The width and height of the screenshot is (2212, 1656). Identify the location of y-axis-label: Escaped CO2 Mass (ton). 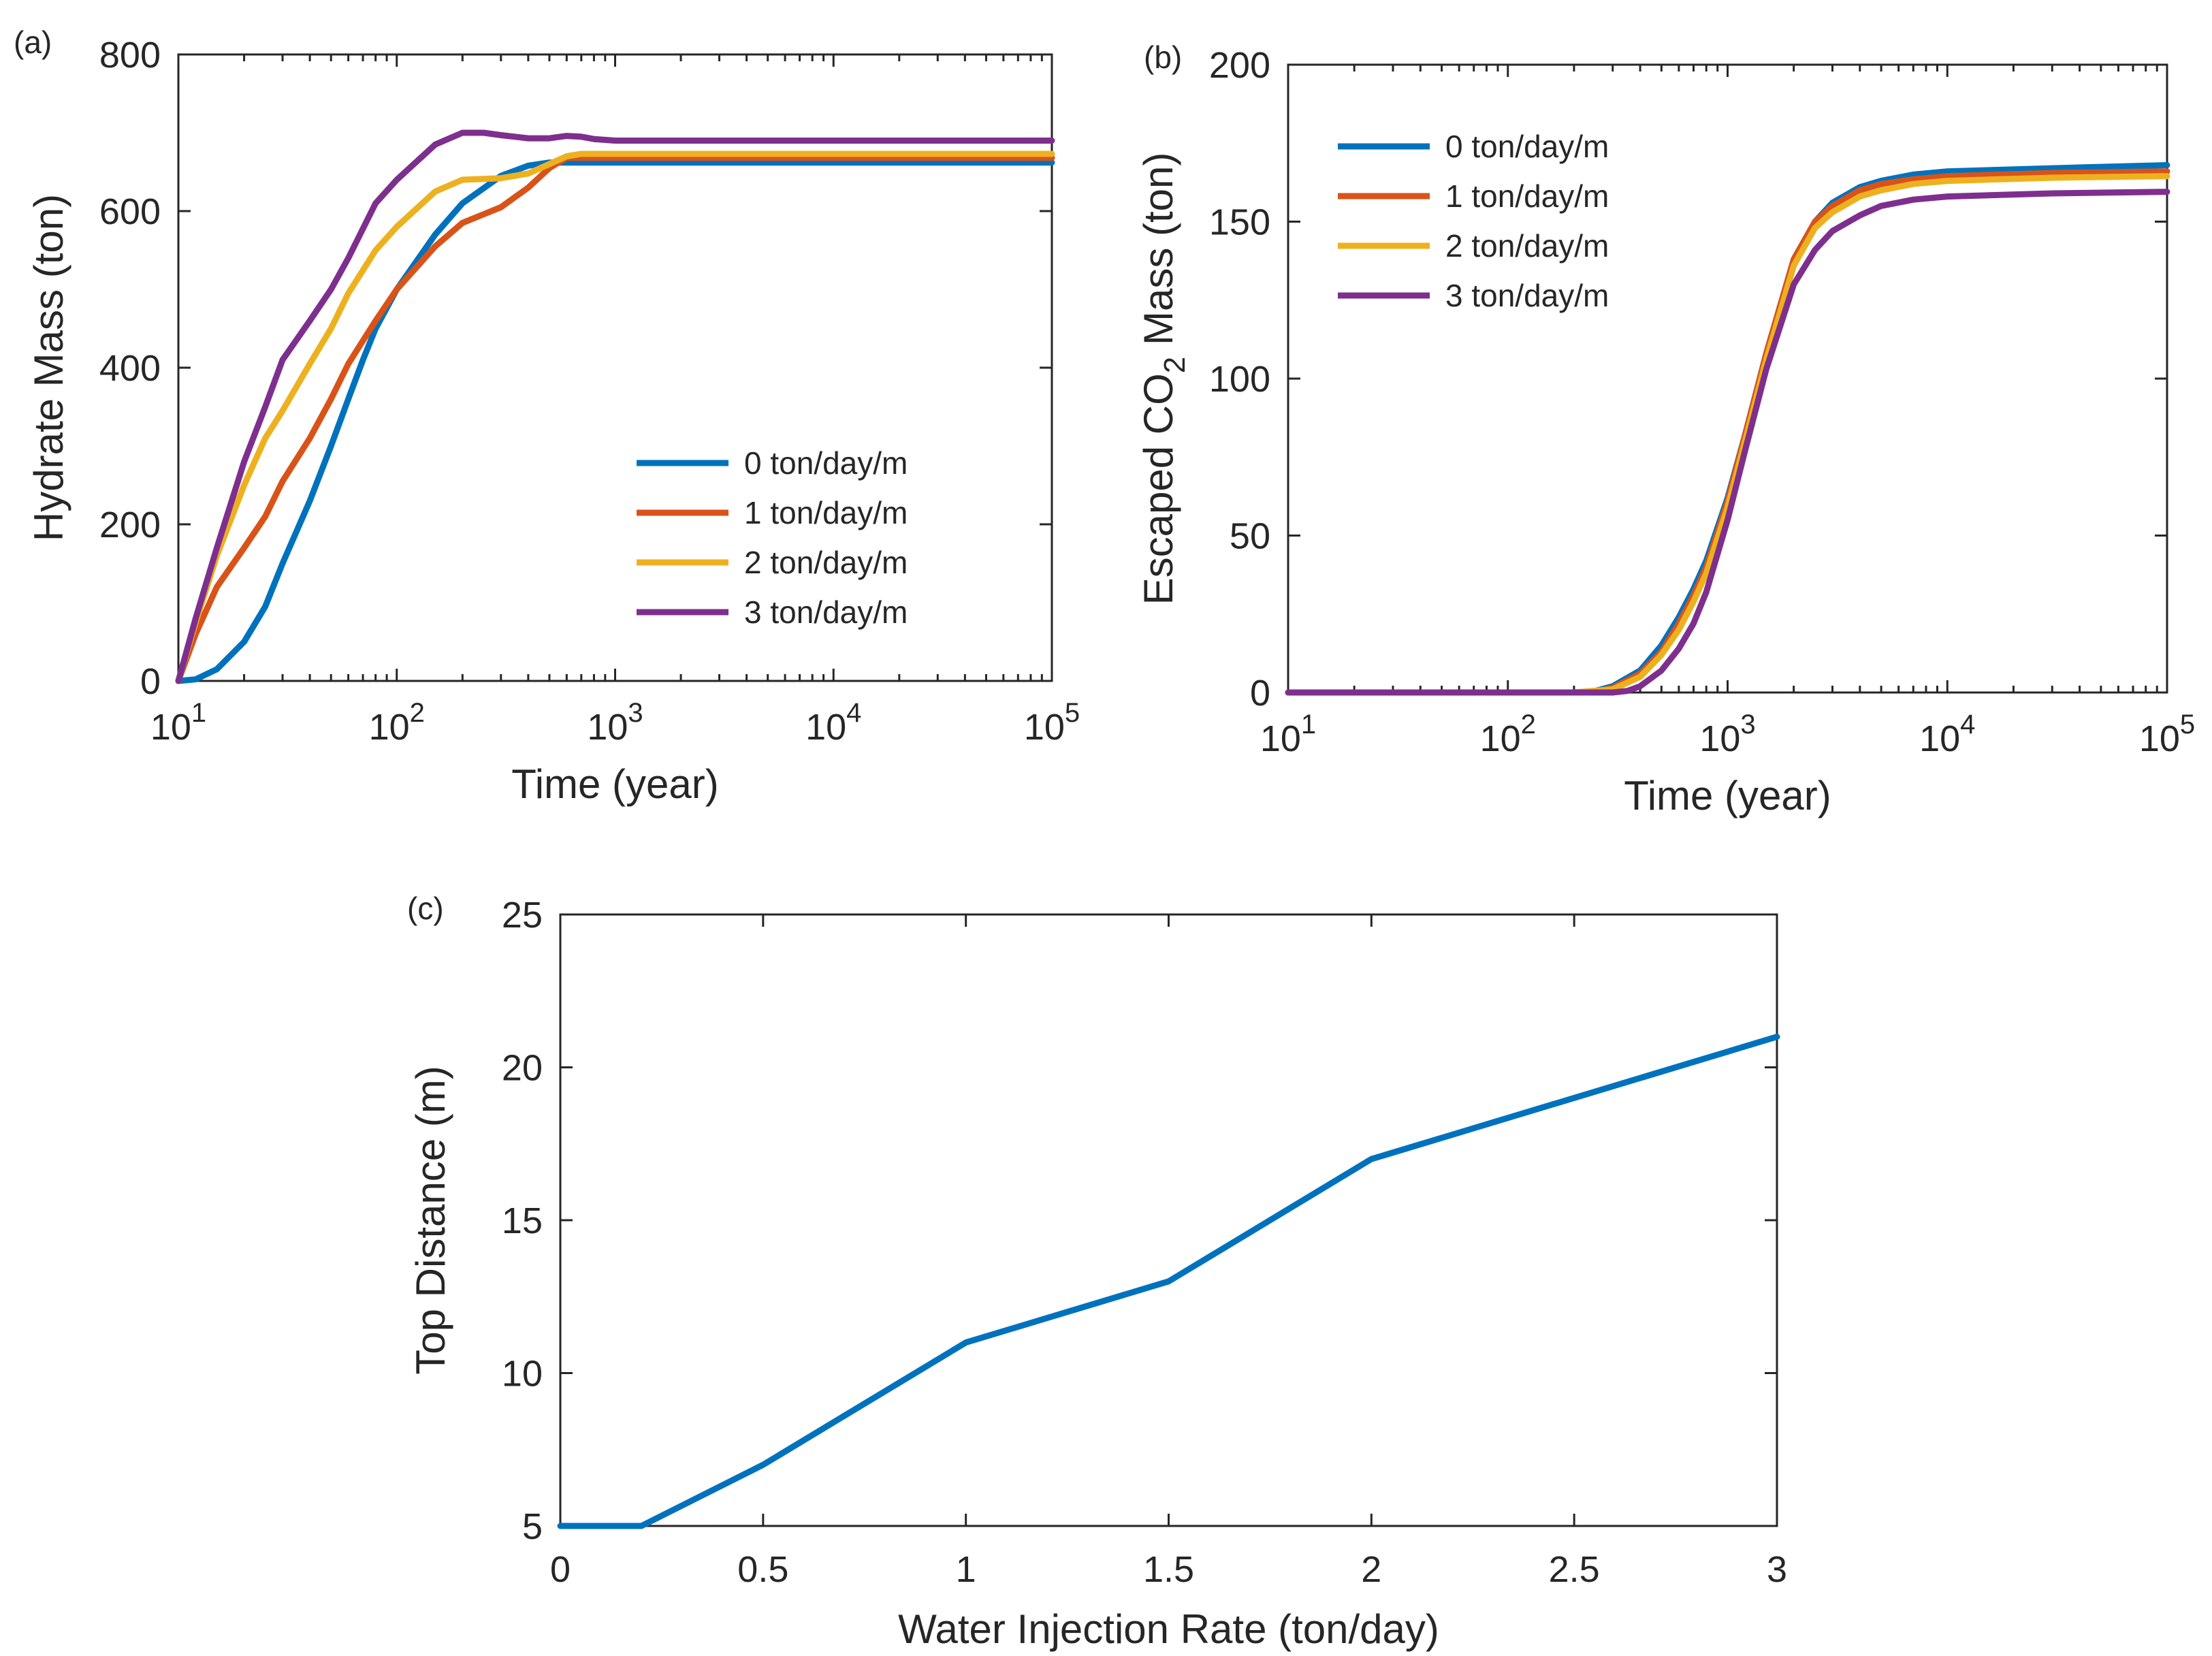
(1163, 379).